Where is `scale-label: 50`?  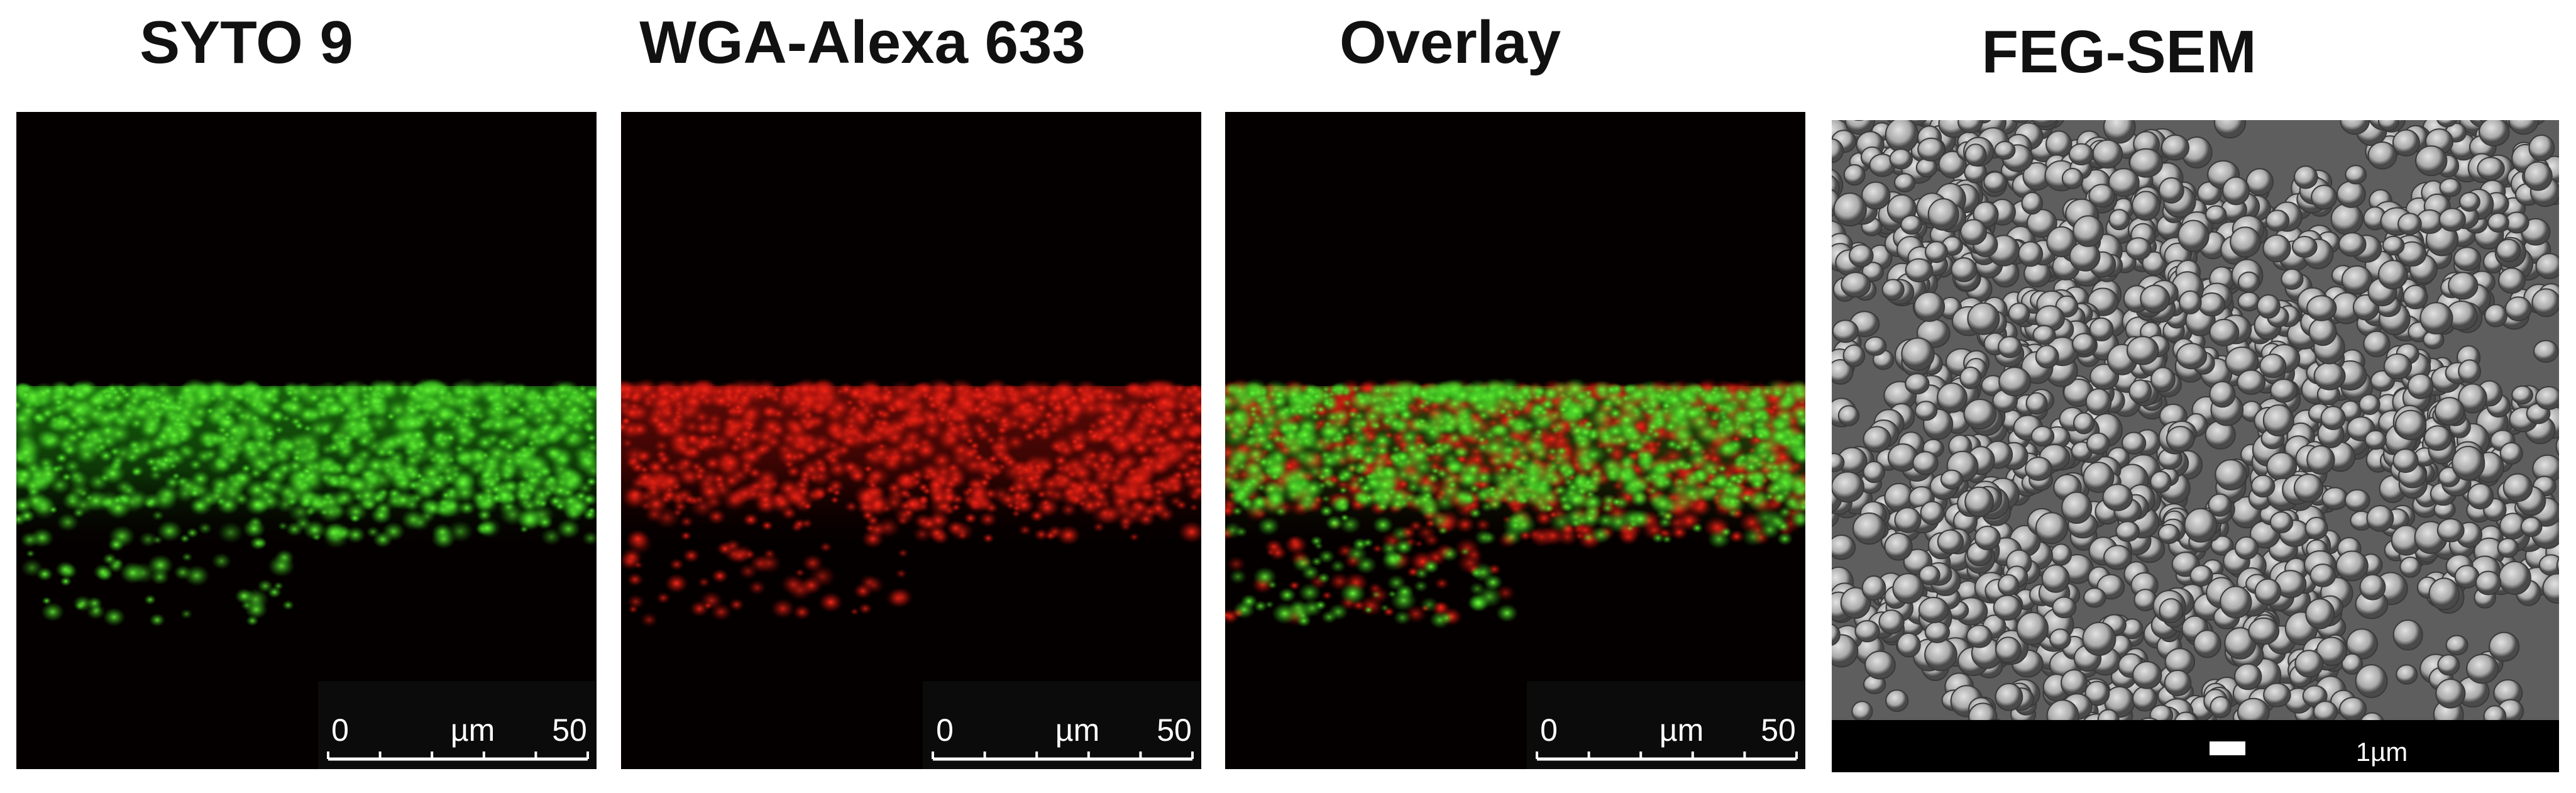 scale-label: 50 is located at coordinates (570, 730).